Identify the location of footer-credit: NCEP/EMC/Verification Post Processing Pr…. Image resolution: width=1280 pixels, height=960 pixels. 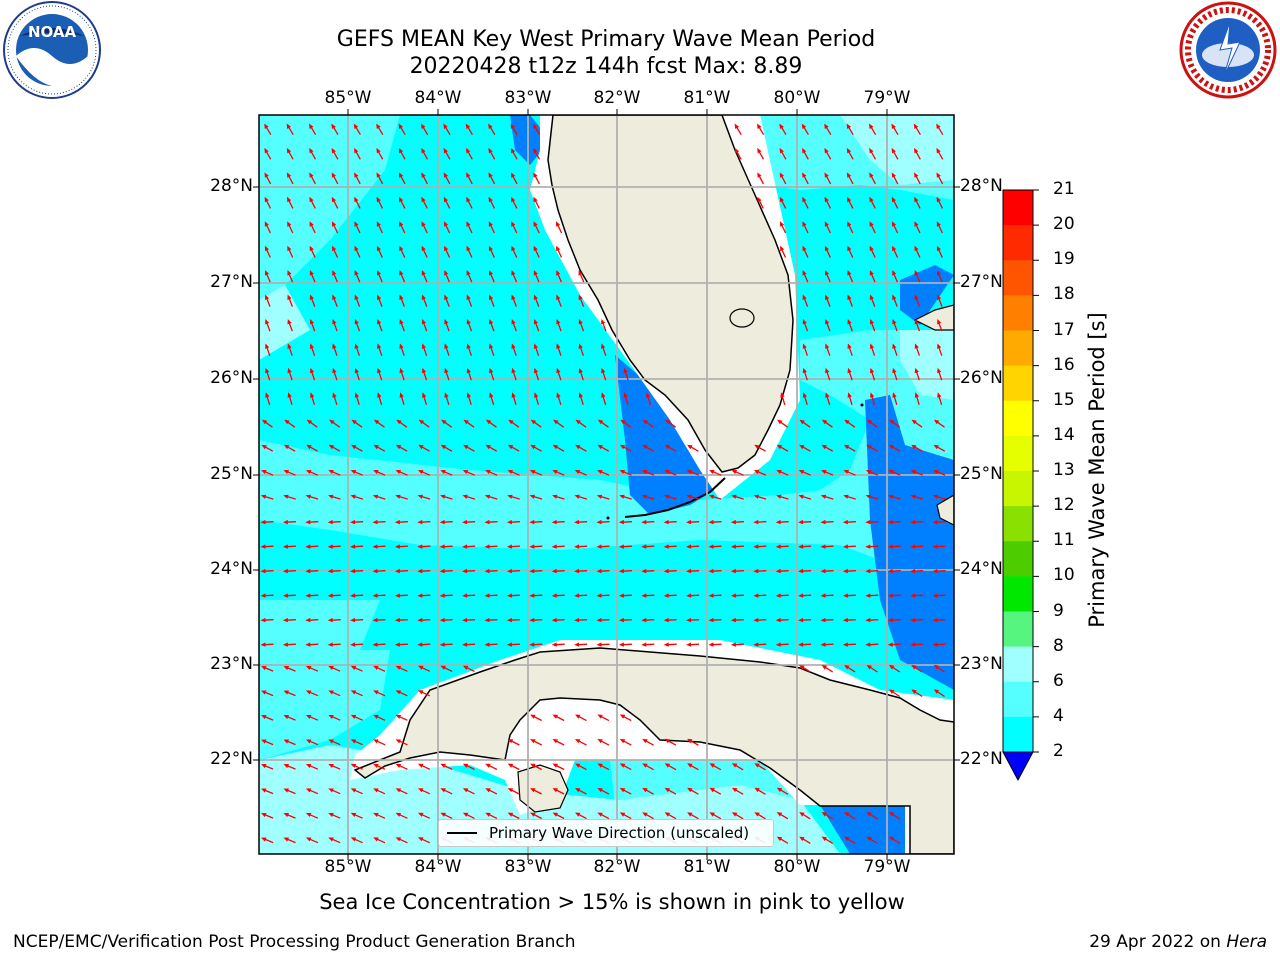
(294, 942).